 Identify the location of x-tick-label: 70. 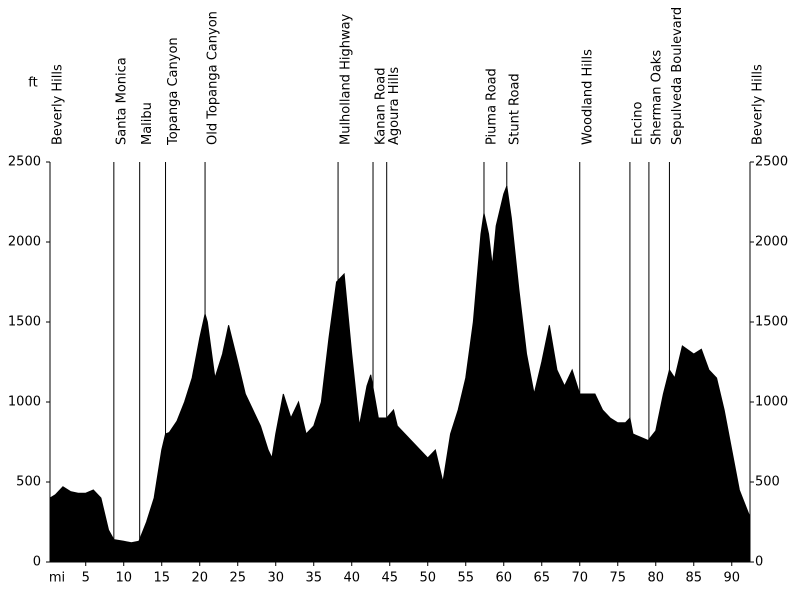
(579, 578).